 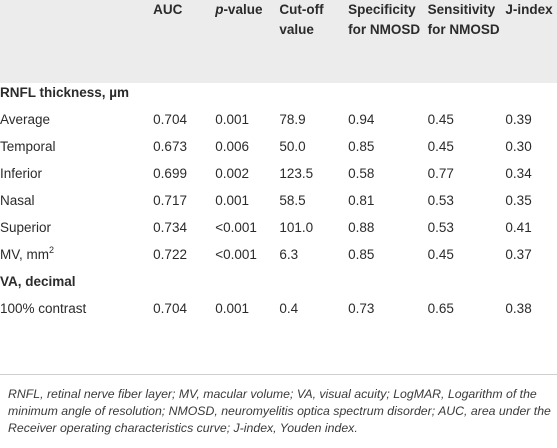 What do you see at coordinates (518, 227) in the screenshot?
I see `cell-jindex: 0.41` at bounding box center [518, 227].